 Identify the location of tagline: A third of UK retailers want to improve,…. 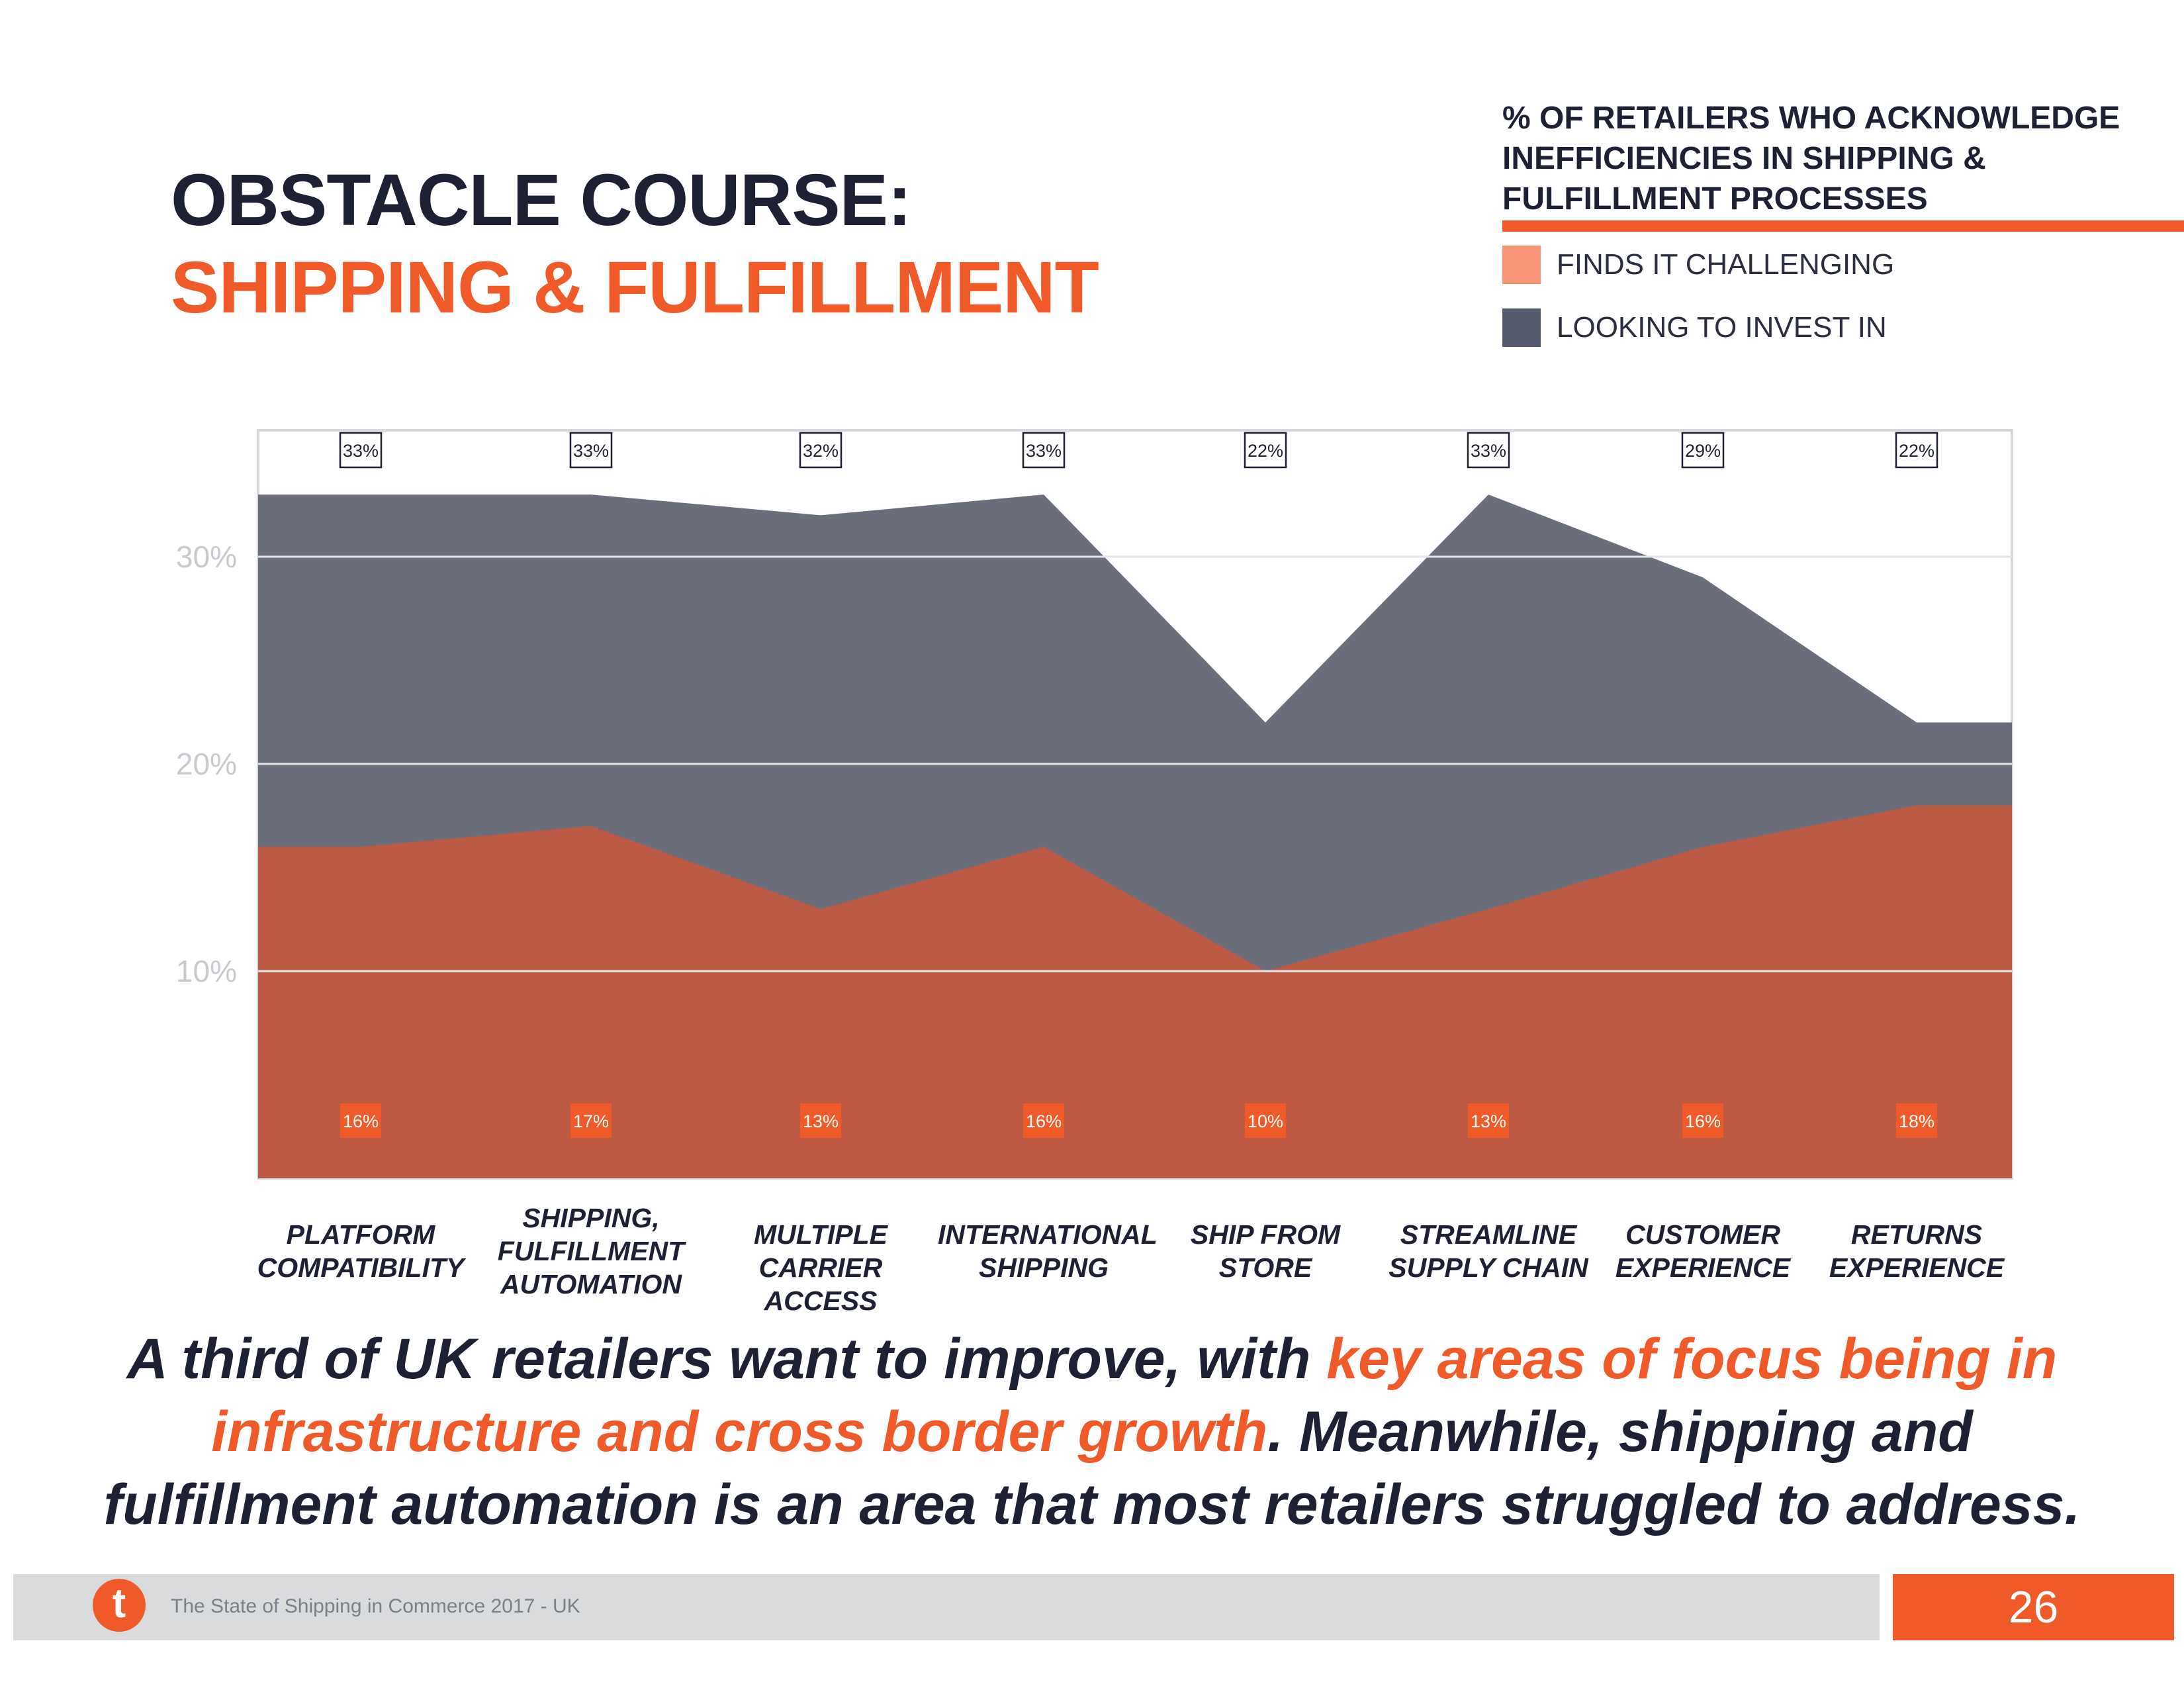
(1092, 1432).